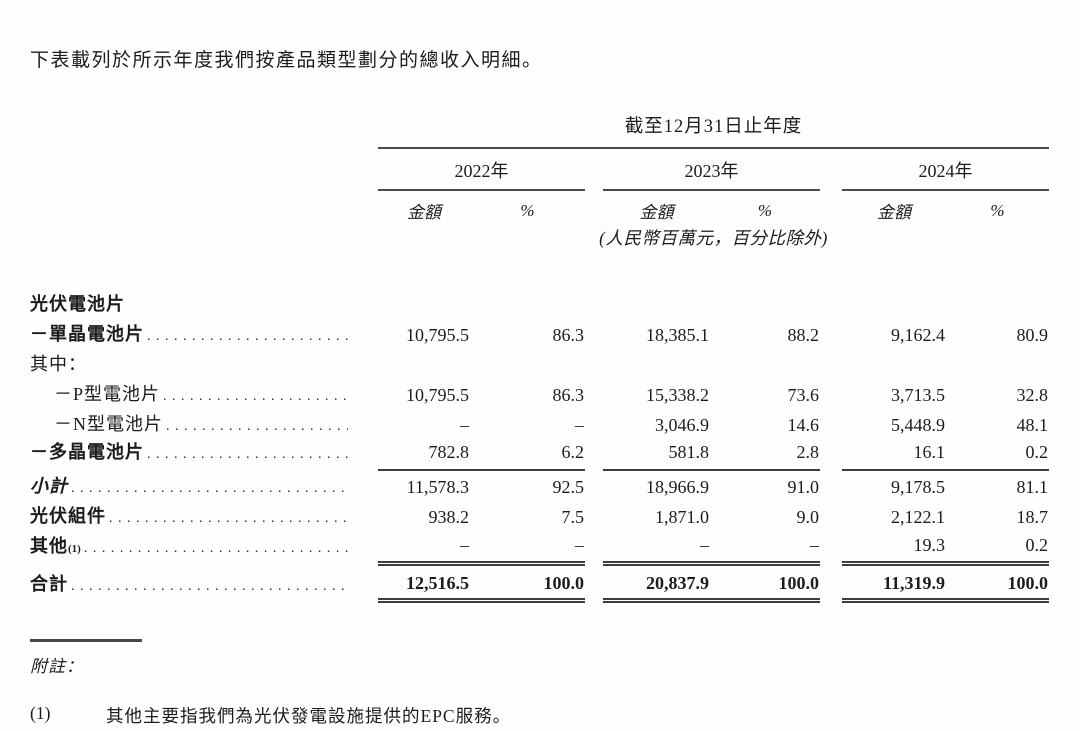  Describe the element at coordinates (87, 334) in the screenshot. I see `row-label-text: －單晶電池片` at that location.